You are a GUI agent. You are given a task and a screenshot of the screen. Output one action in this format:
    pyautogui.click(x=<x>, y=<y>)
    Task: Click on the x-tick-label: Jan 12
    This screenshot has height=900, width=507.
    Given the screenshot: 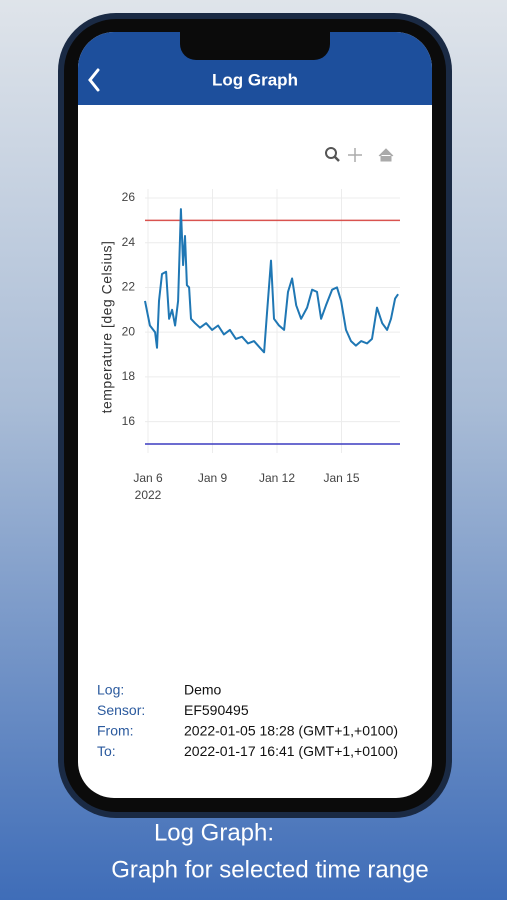 What is the action you would take?
    pyautogui.click(x=277, y=478)
    